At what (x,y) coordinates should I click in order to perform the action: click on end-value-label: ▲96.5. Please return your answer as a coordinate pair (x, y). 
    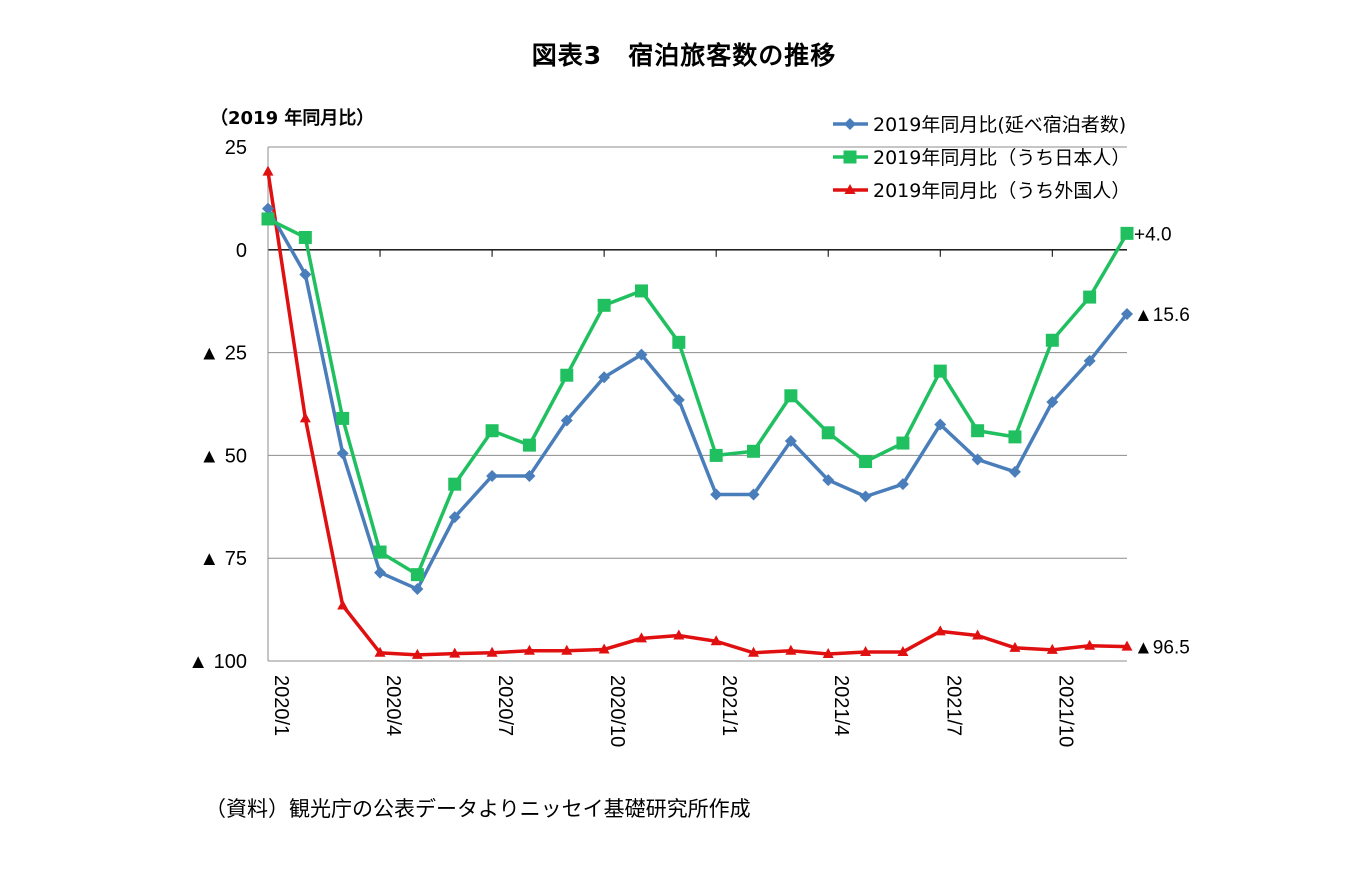
    Looking at the image, I should click on (1162, 648).